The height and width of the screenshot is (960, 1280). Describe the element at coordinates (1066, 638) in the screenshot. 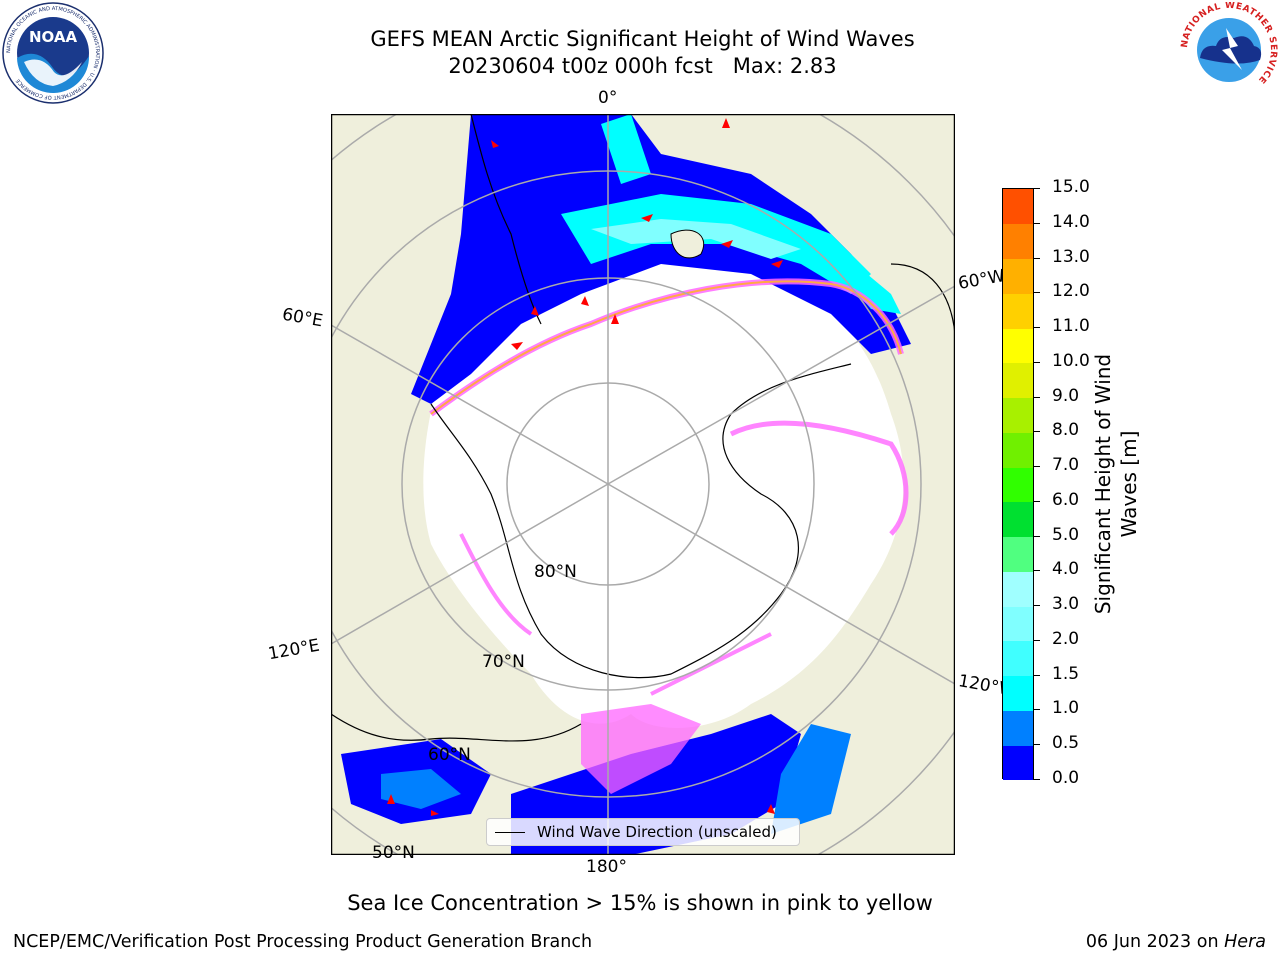

I see `colorbar-tick-label: 2.0` at that location.